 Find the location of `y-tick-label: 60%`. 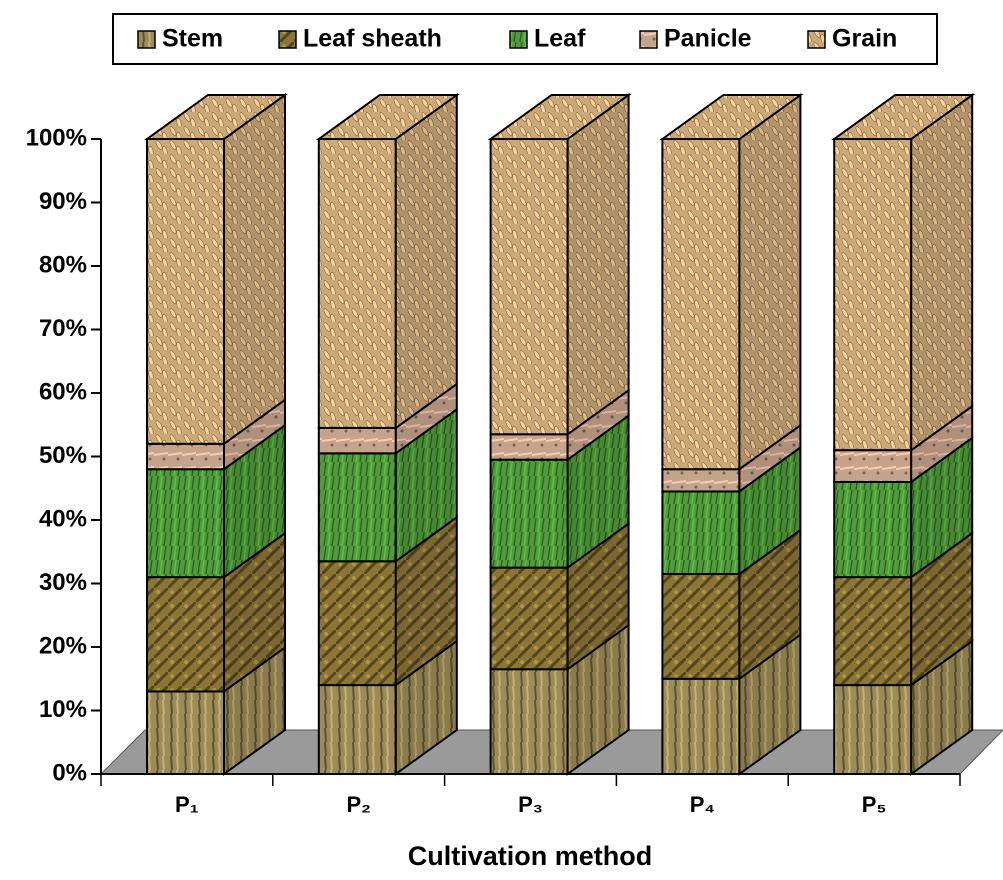

y-tick-label: 60% is located at coordinates (63, 391).